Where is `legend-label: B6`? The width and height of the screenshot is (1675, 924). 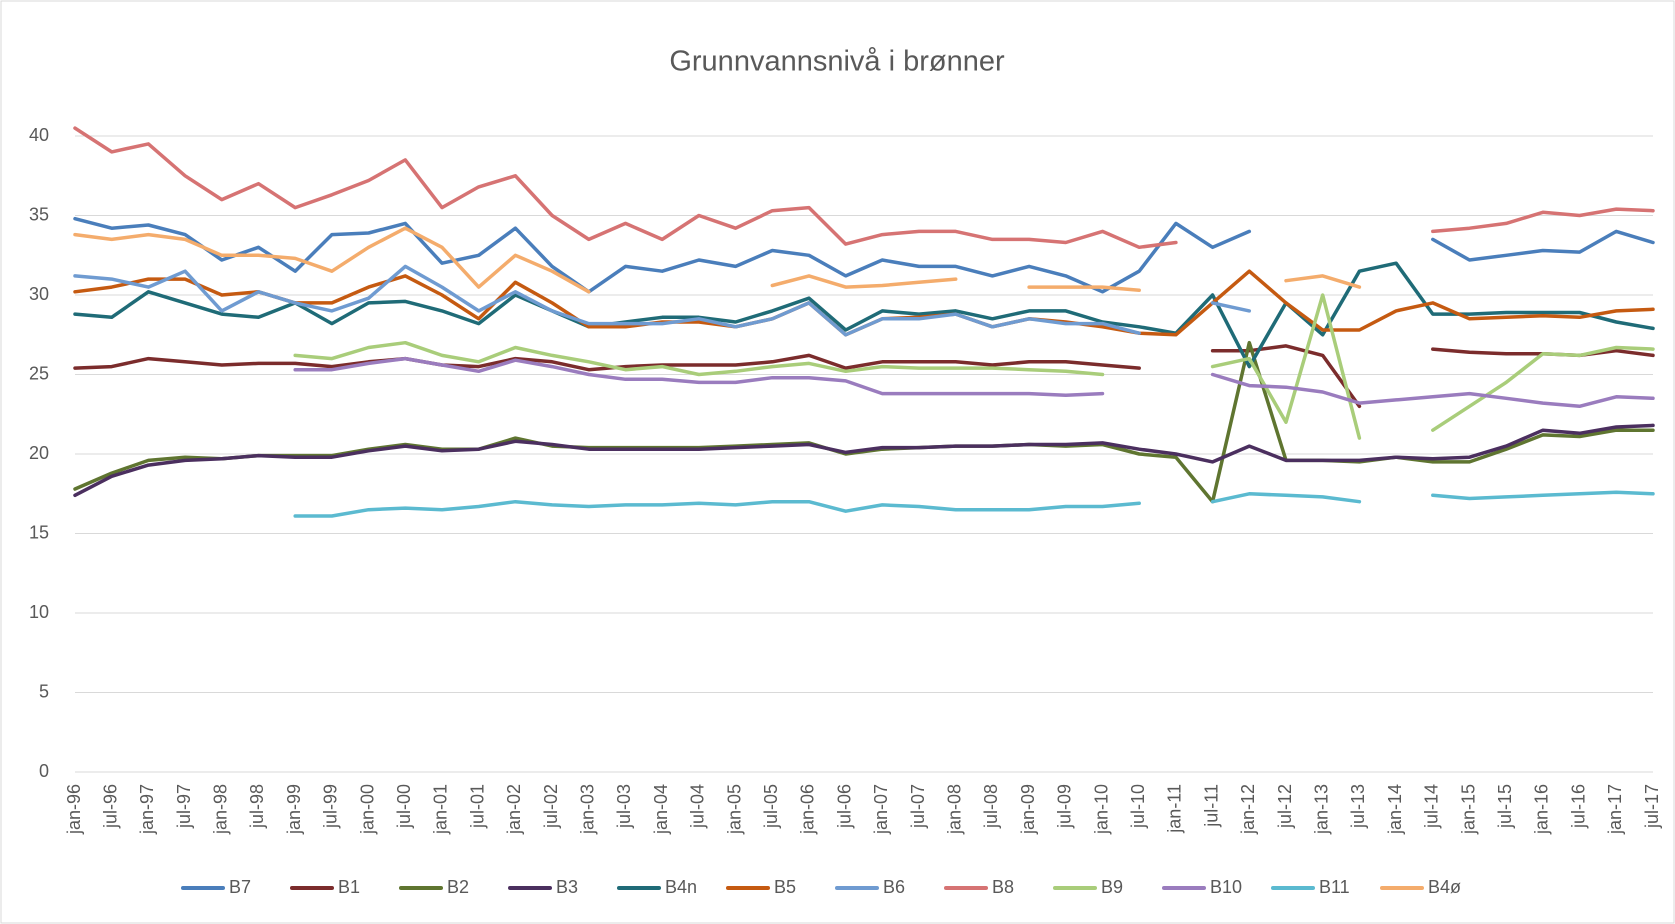 legend-label: B6 is located at coordinates (894, 887).